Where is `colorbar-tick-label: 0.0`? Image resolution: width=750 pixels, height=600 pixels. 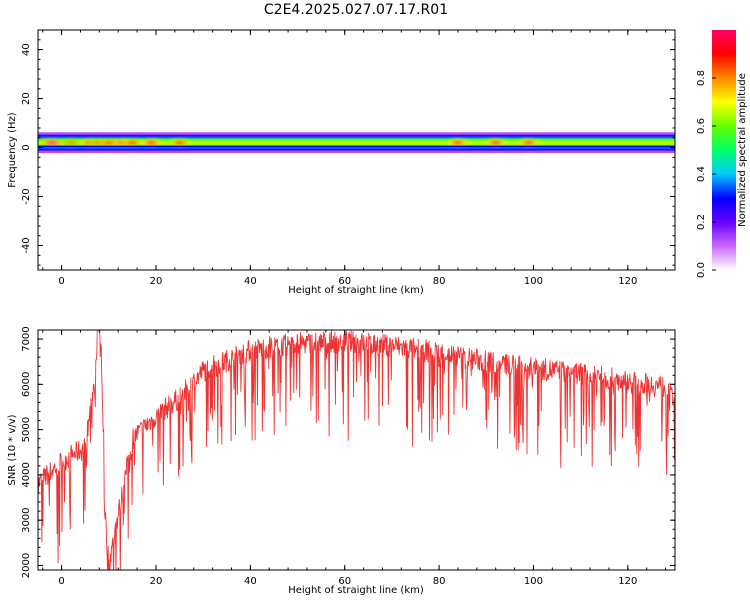
colorbar-tick-label: 0.0 is located at coordinates (701, 270).